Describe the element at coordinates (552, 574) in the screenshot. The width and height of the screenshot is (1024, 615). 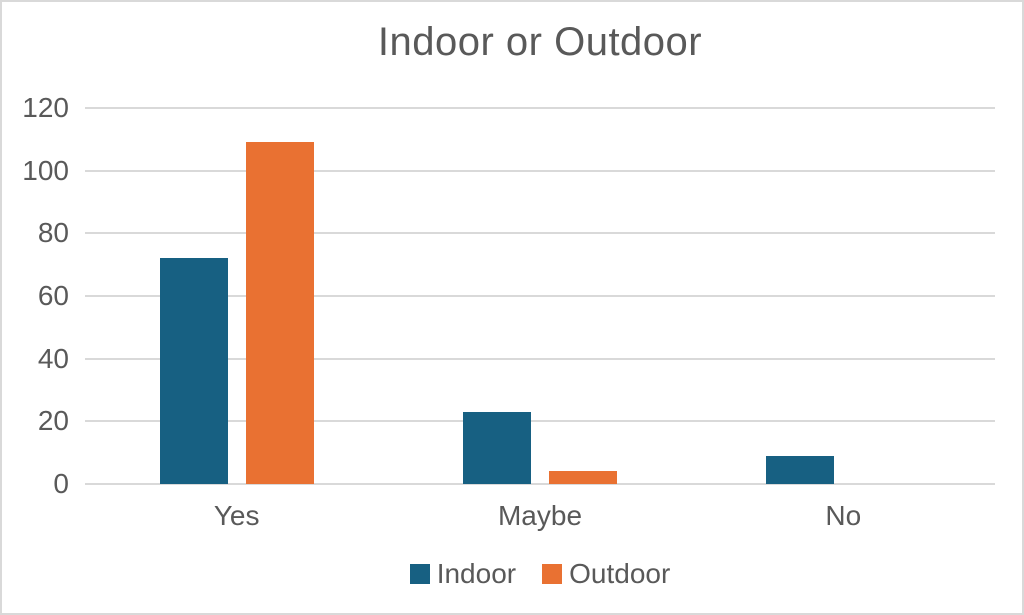
I see `legend-swatch-outdoor` at that location.